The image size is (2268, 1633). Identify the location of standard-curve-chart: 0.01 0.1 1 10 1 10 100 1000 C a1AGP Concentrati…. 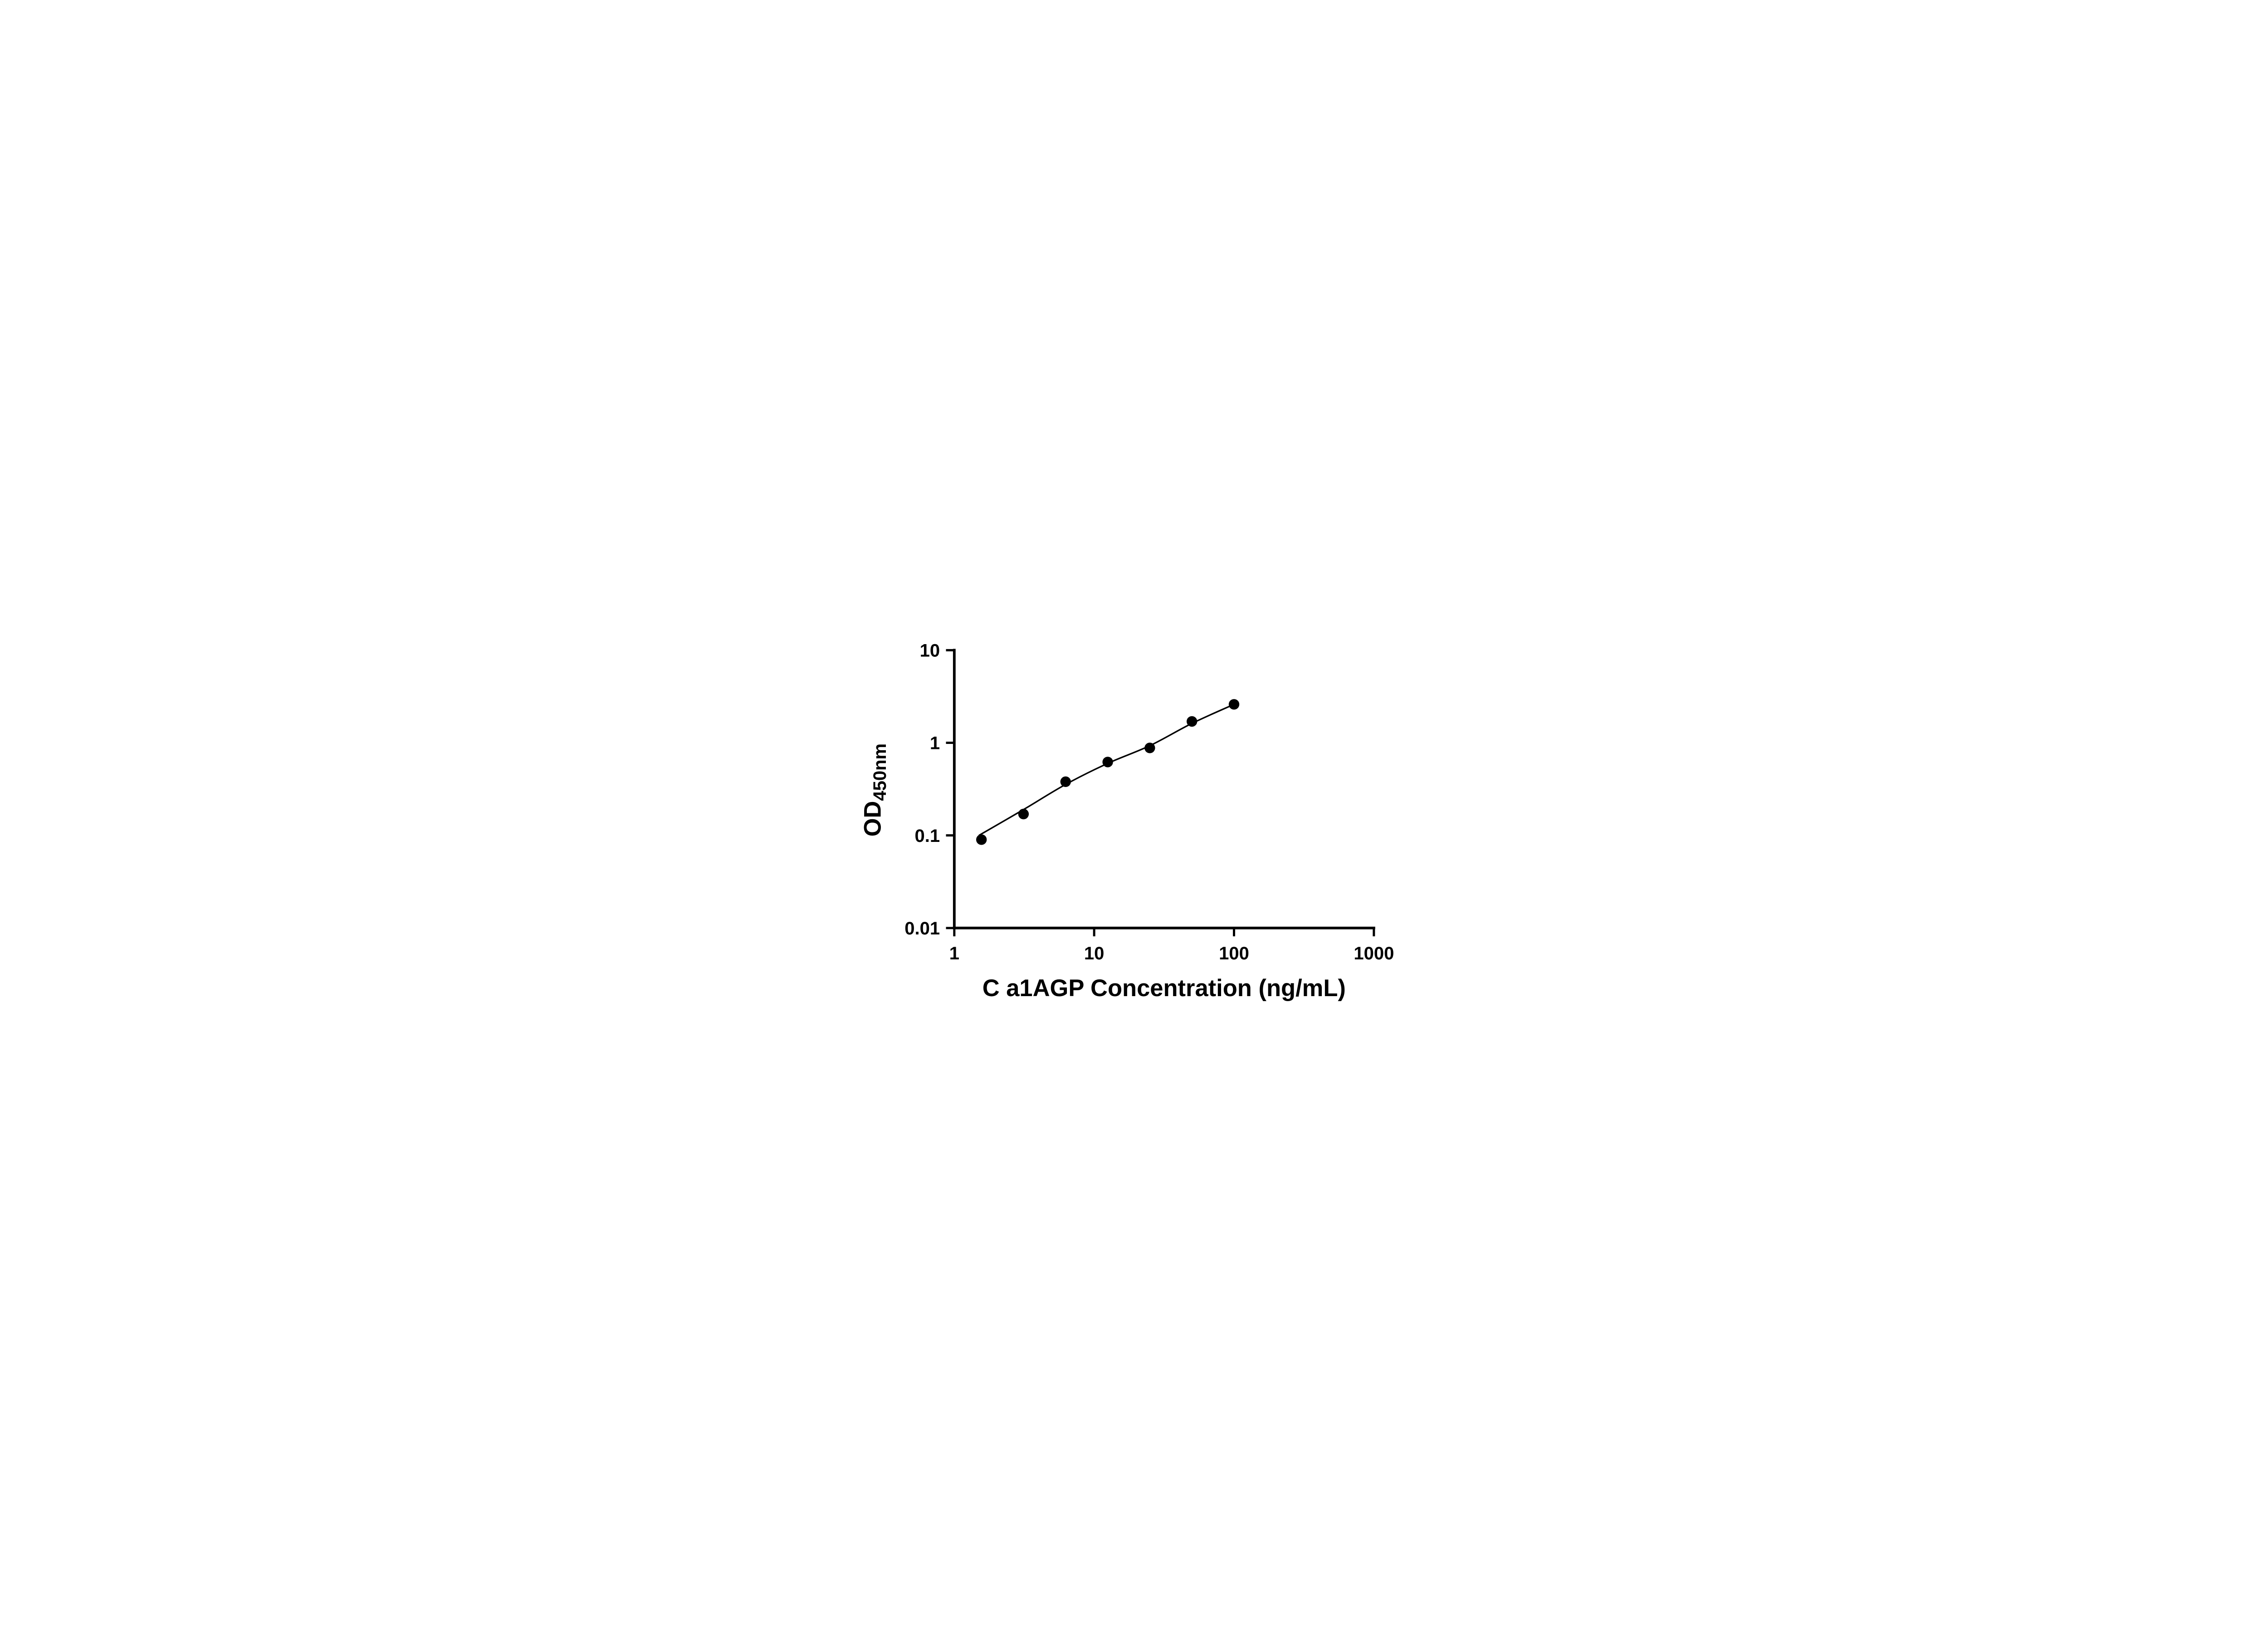
(1126, 821).